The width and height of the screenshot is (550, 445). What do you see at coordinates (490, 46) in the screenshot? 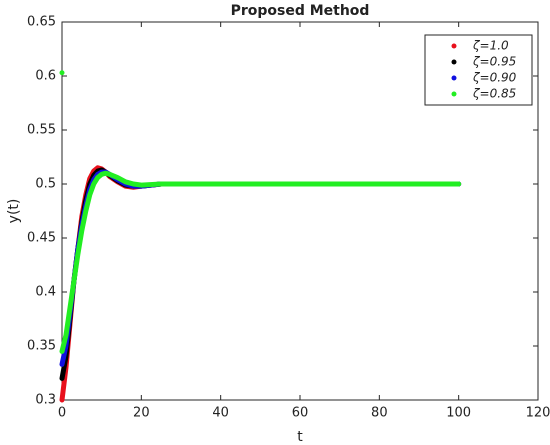
I see `legend-label: ζ=1.0` at bounding box center [490, 46].